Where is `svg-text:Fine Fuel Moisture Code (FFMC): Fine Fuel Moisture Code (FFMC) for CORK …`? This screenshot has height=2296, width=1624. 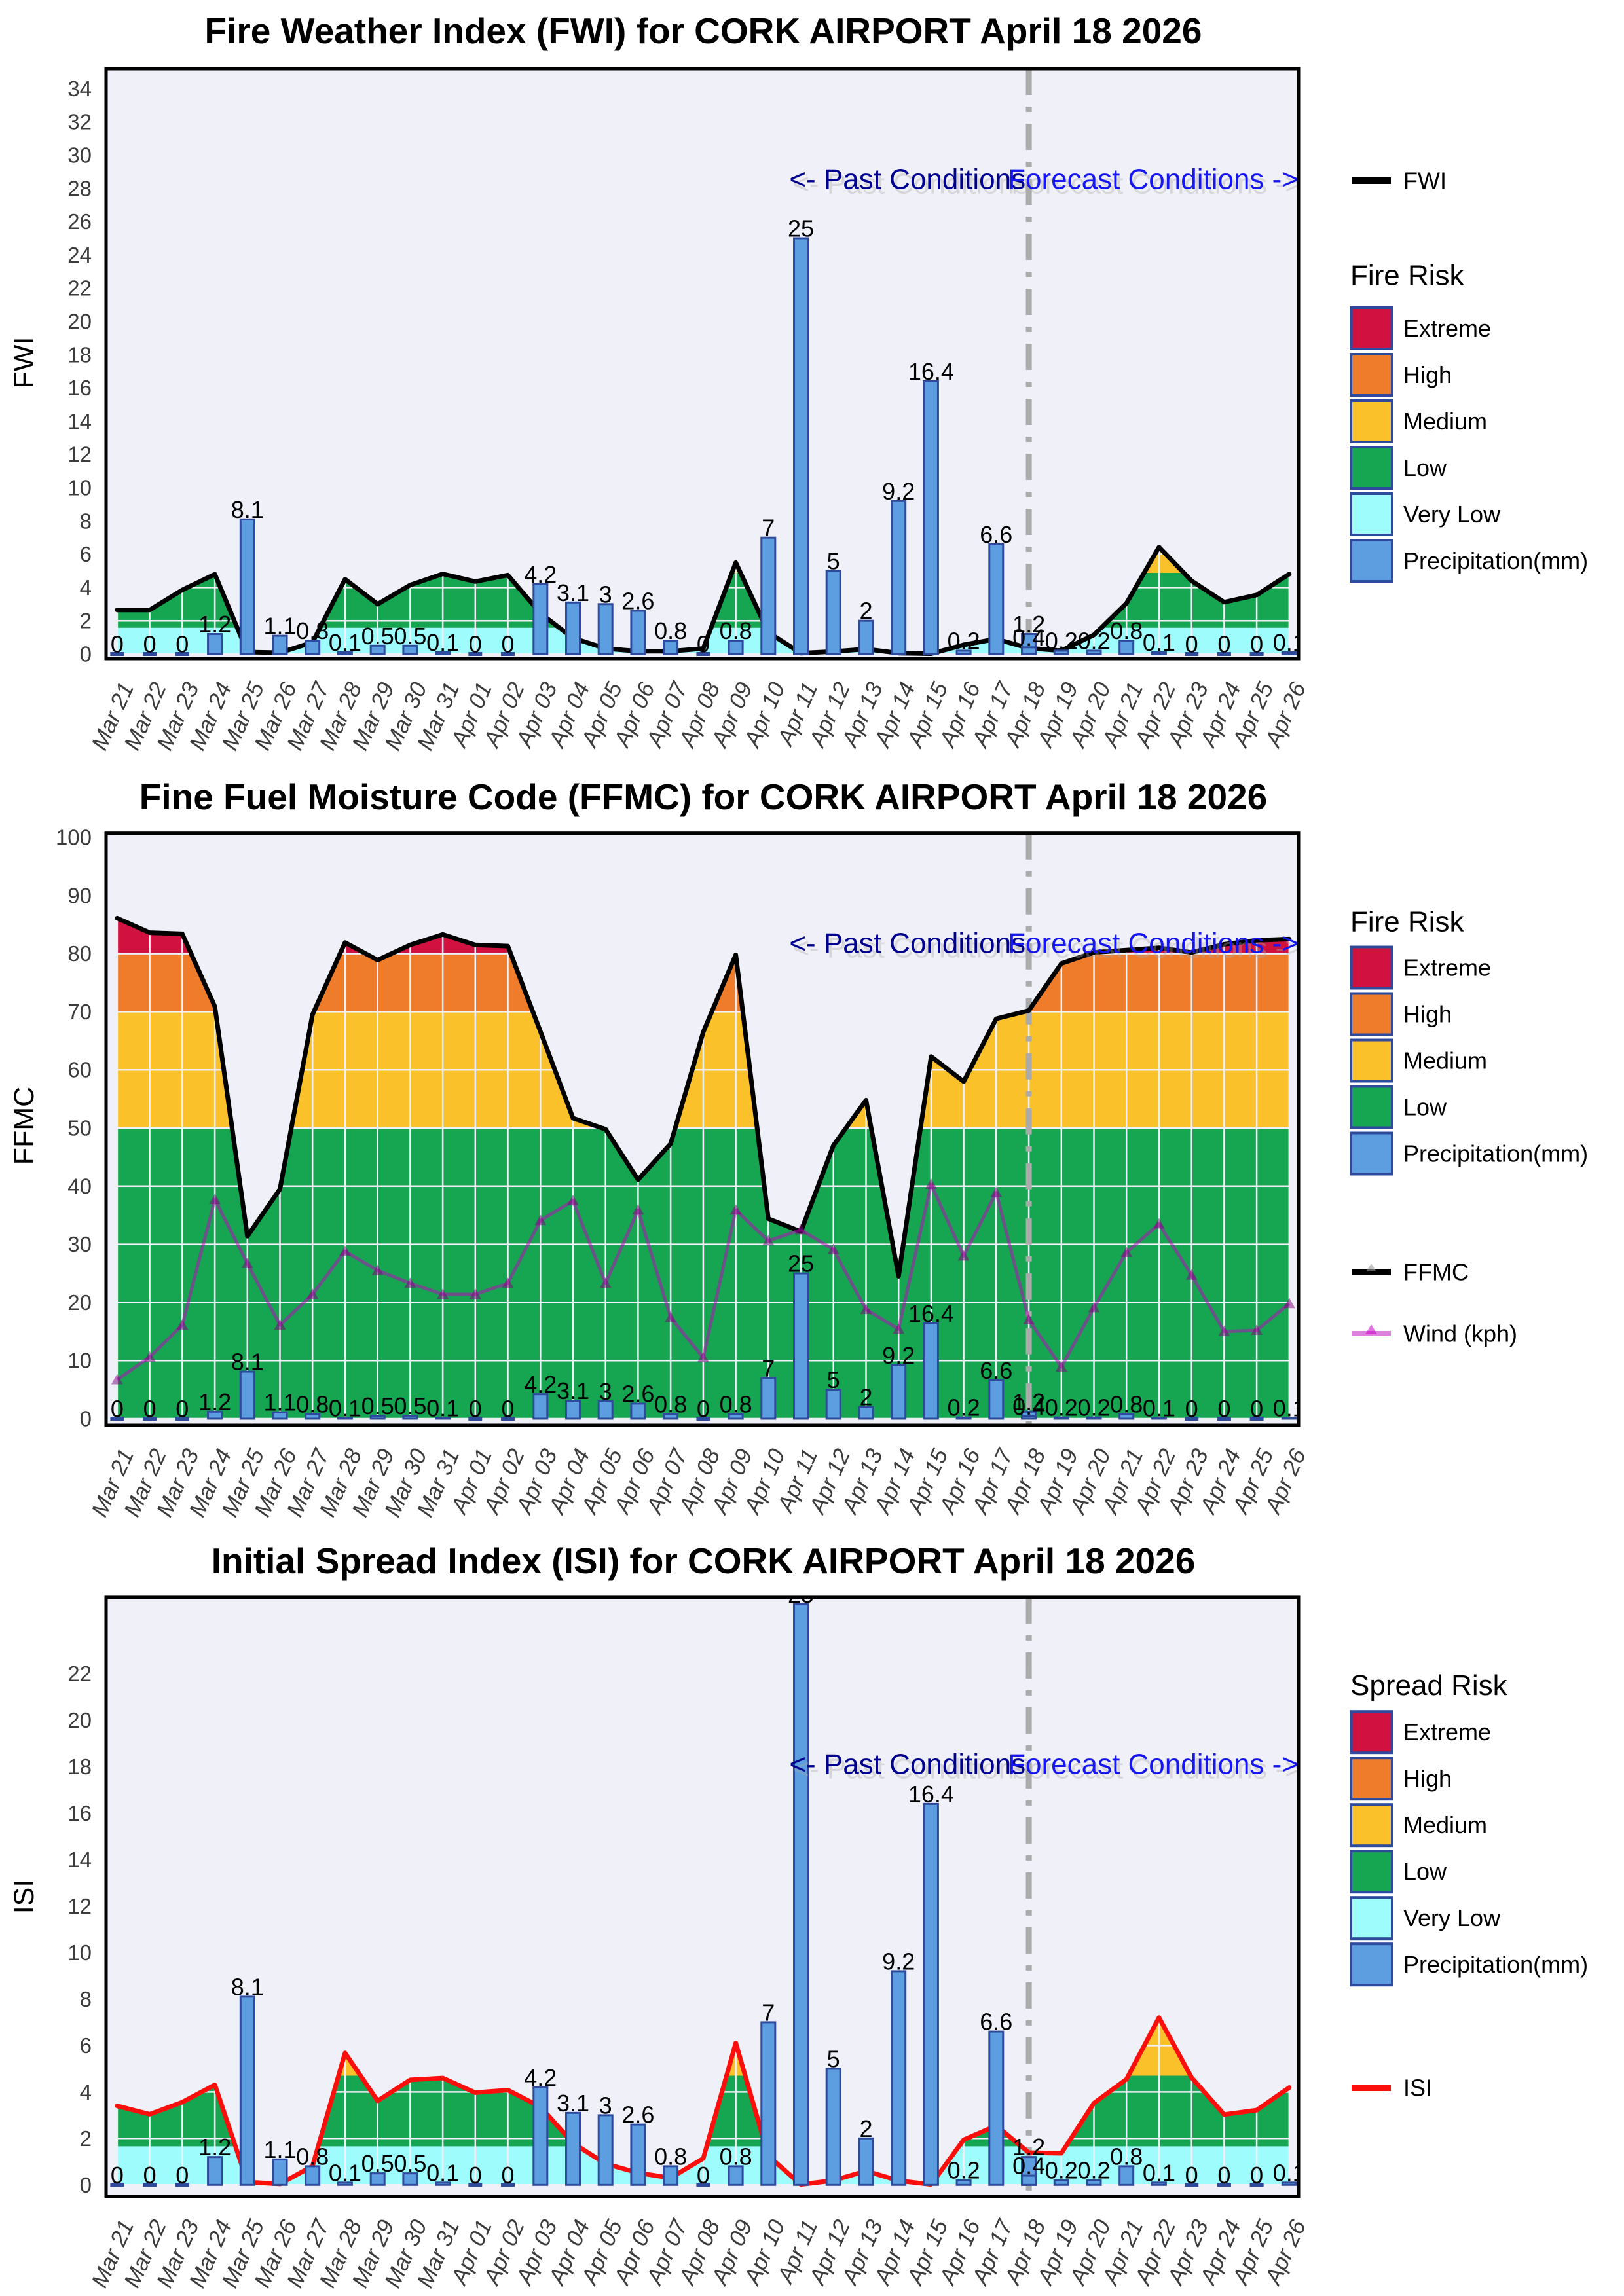 svg-text:Fine Fuel Moisture Code (FFMC): Fine Fuel Moisture Code (FFMC) for CORK … is located at coordinates (703, 796).